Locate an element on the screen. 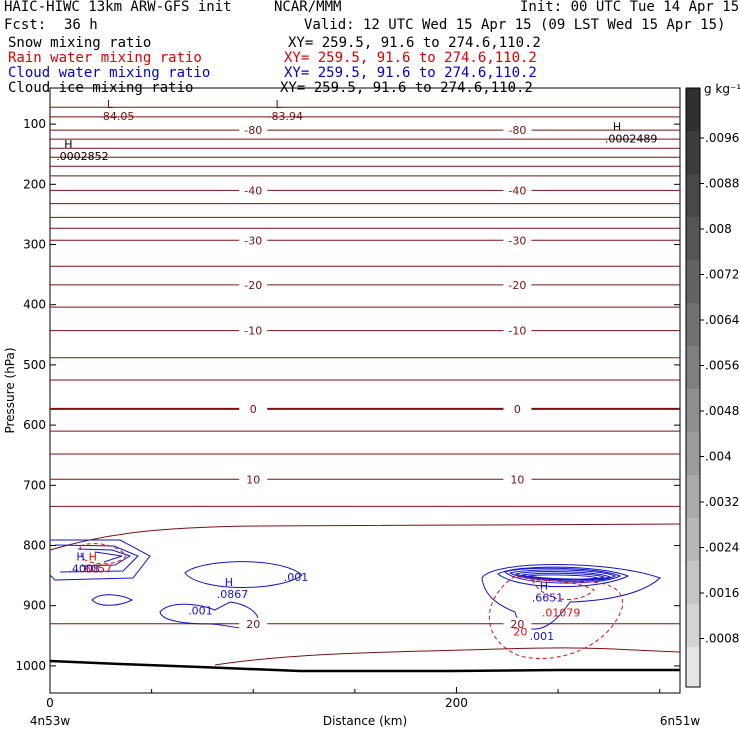 This screenshot has width=740, height=740. y-axis-title: Pressure (hPa) is located at coordinates (10, 390).